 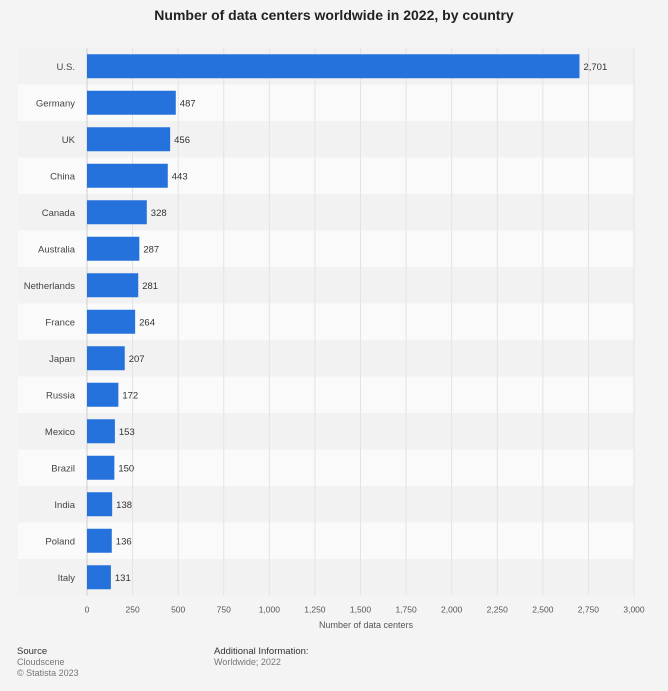 What do you see at coordinates (261, 651) in the screenshot?
I see `additional-info-heading: Additional Information:` at bounding box center [261, 651].